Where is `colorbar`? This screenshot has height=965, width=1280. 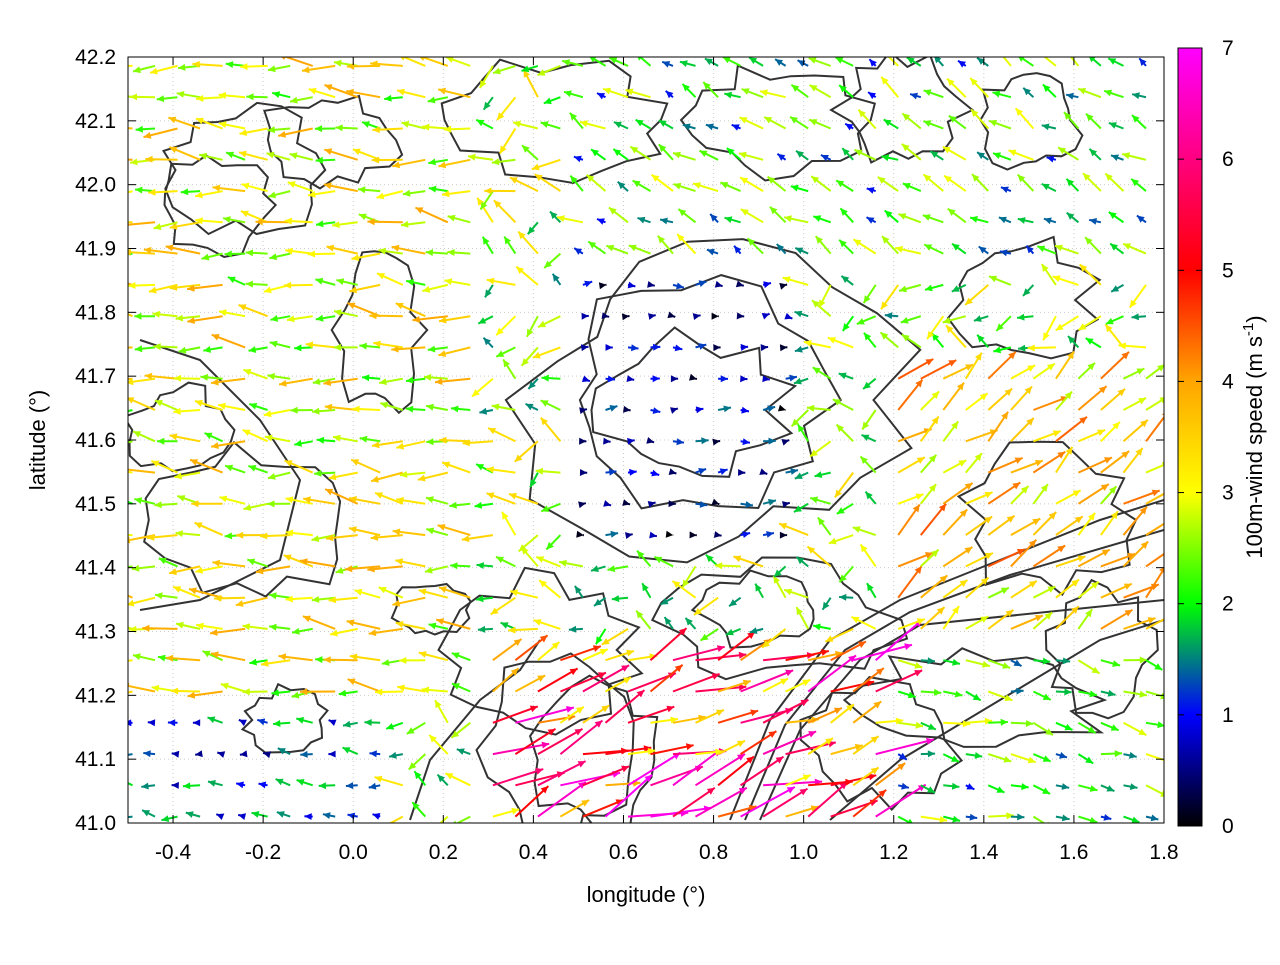
colorbar is located at coordinates (1190, 437).